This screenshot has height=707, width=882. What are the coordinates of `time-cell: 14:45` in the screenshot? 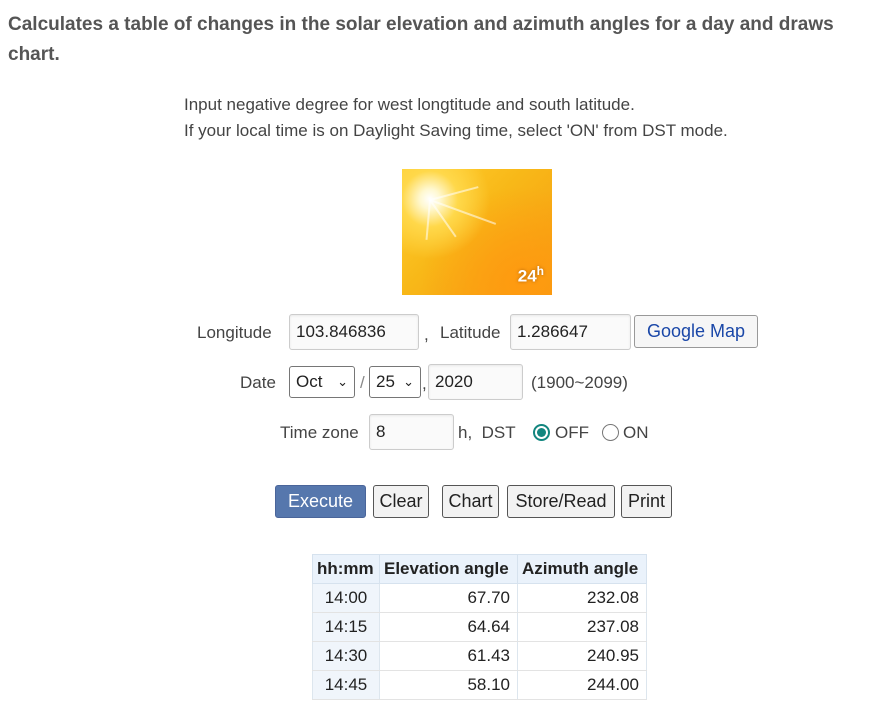 It's located at (346, 685).